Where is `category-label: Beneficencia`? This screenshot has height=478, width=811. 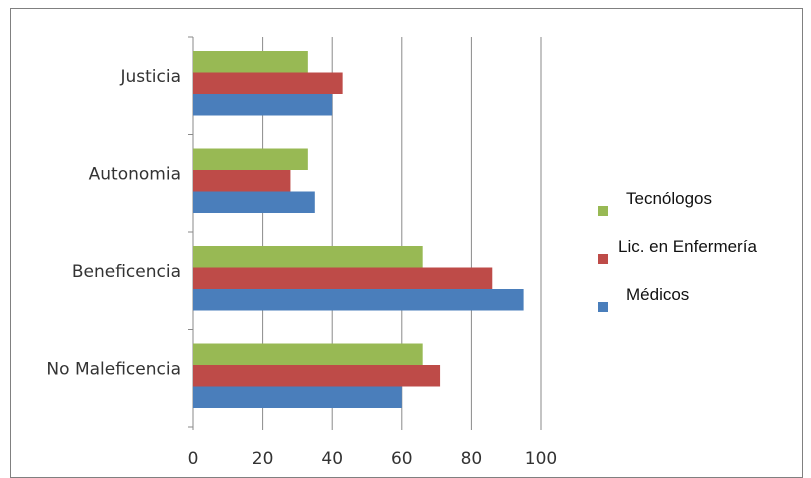
category-label: Beneficencia is located at coordinates (126, 272).